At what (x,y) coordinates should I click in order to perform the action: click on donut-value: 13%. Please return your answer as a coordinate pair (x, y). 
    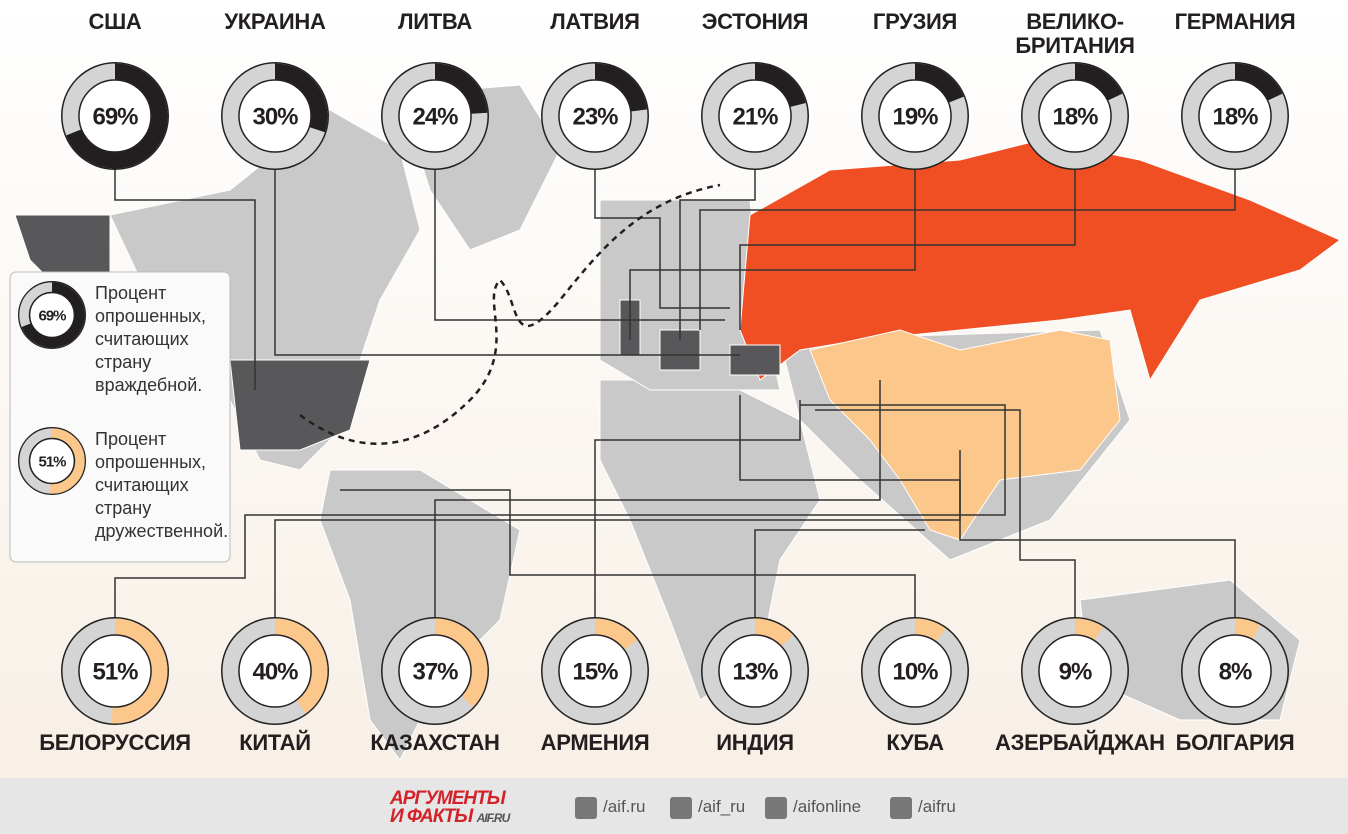
    Looking at the image, I should click on (755, 672).